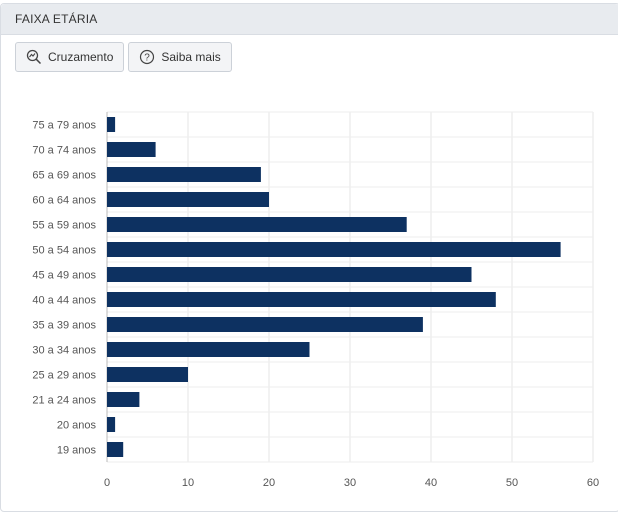 Image resolution: width=618 pixels, height=515 pixels. What do you see at coordinates (77, 451) in the screenshot?
I see `y-tick-label: 19 anos` at bounding box center [77, 451].